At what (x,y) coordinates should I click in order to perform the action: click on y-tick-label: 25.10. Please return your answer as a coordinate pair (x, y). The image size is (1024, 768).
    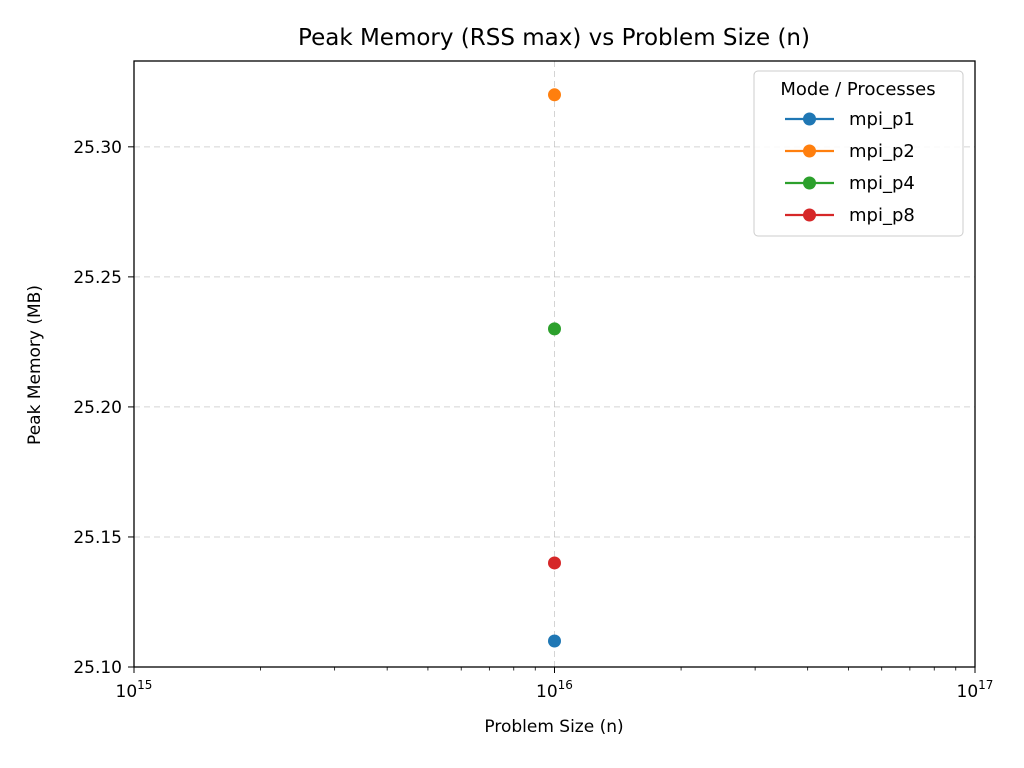
    Looking at the image, I should click on (97, 668).